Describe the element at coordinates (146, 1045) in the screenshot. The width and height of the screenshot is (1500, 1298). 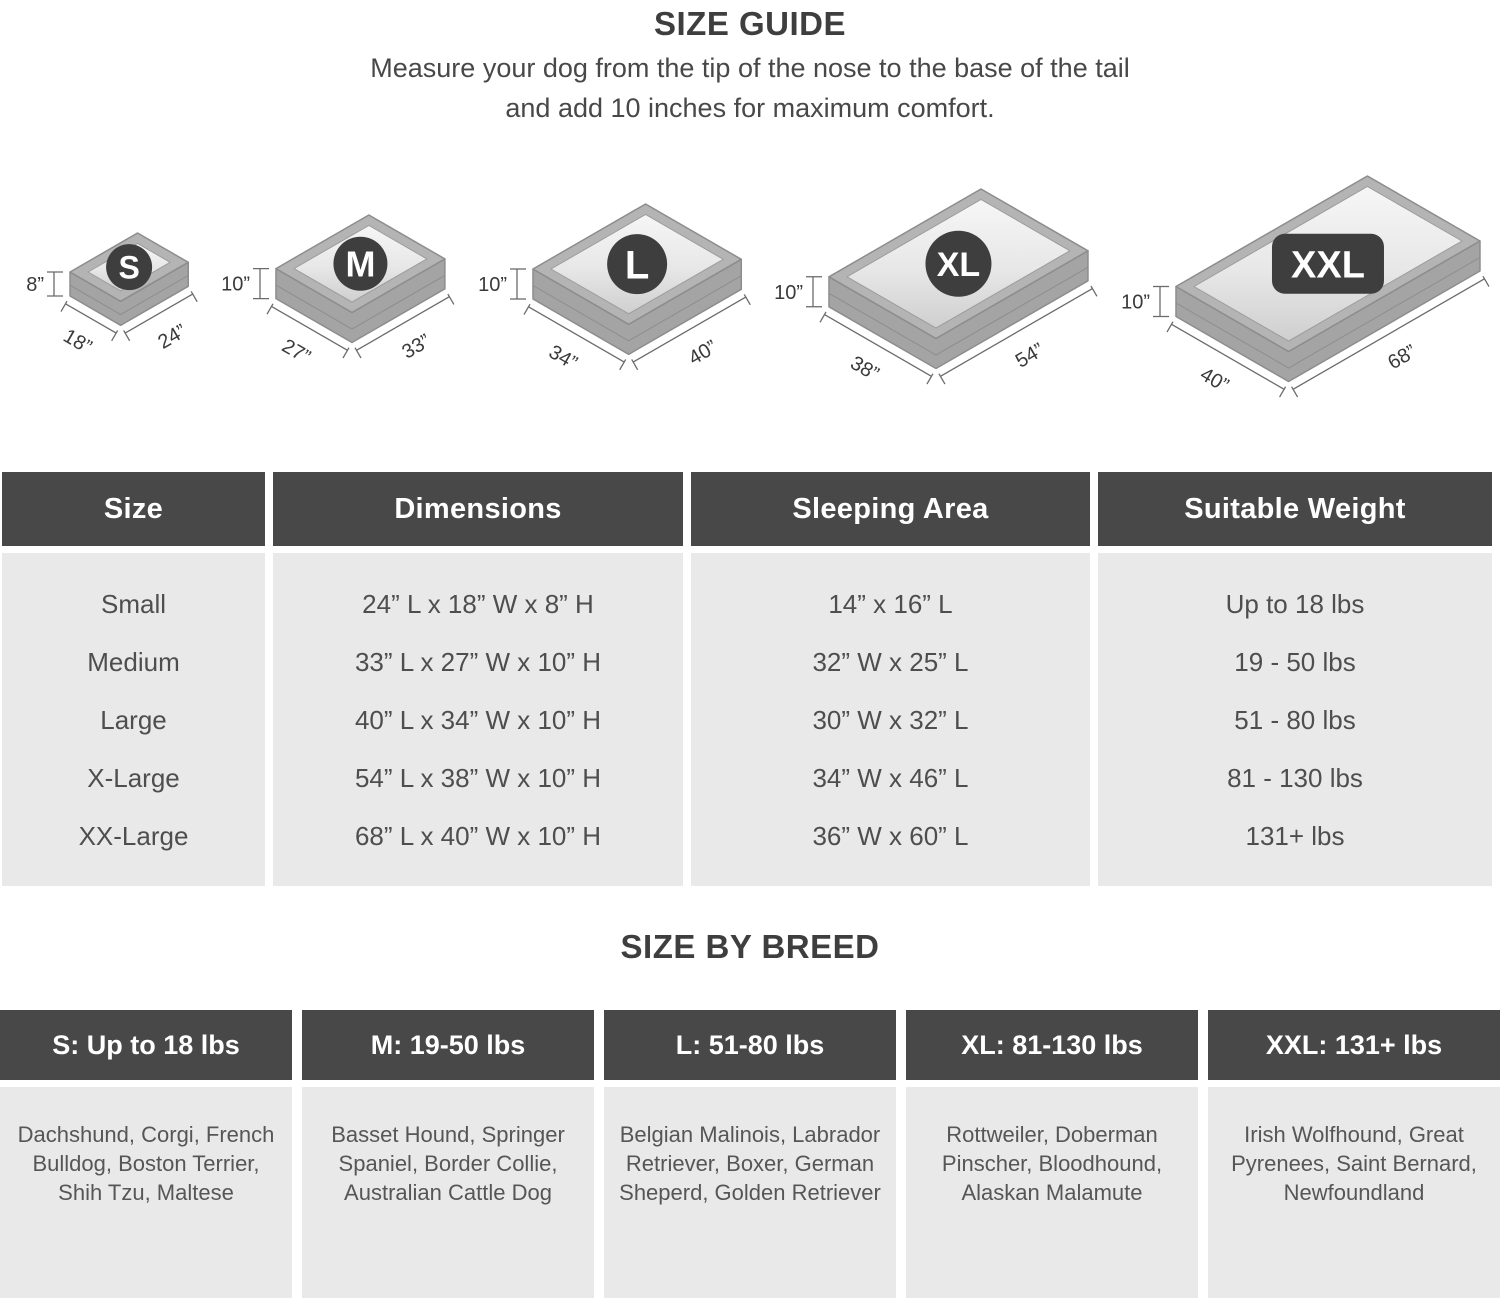
I see `breed-header-s: S: Up to 18 lbs` at that location.